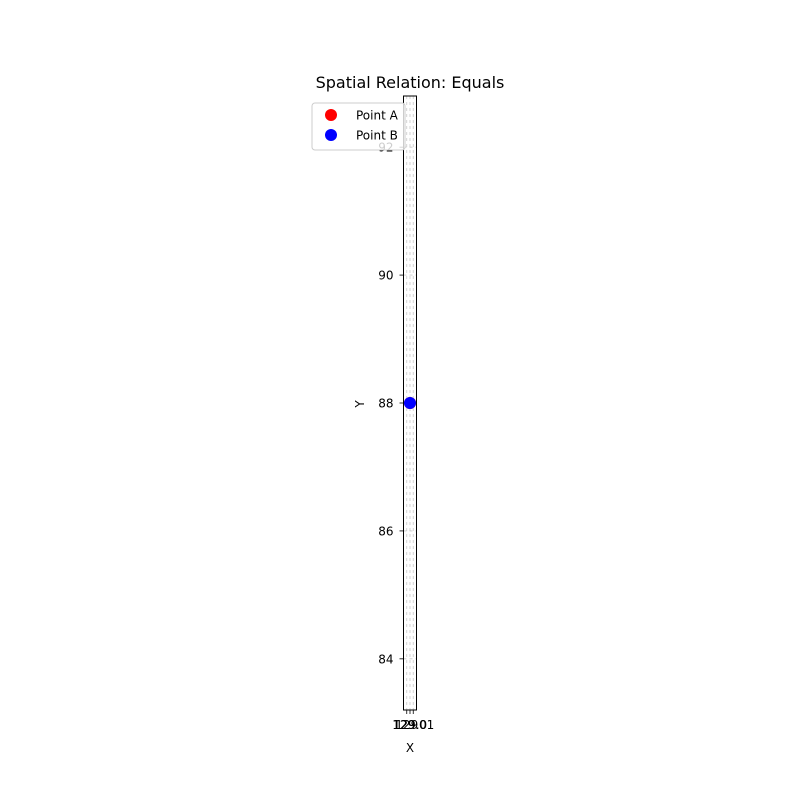  I want to click on y-tick-label: 86, so click(385, 531).